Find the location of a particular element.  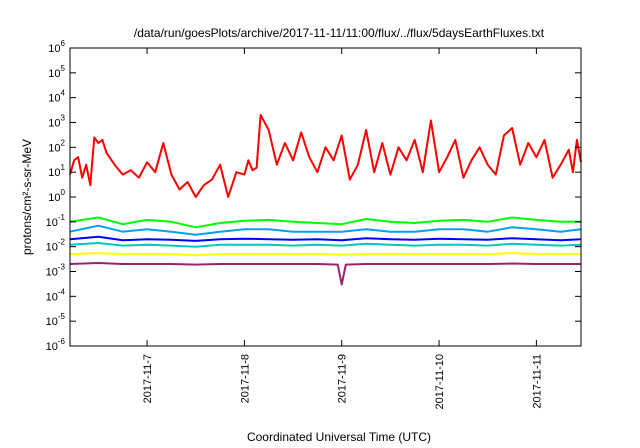

y-tick-label: 10⁻⁴ is located at coordinates (56, 295).